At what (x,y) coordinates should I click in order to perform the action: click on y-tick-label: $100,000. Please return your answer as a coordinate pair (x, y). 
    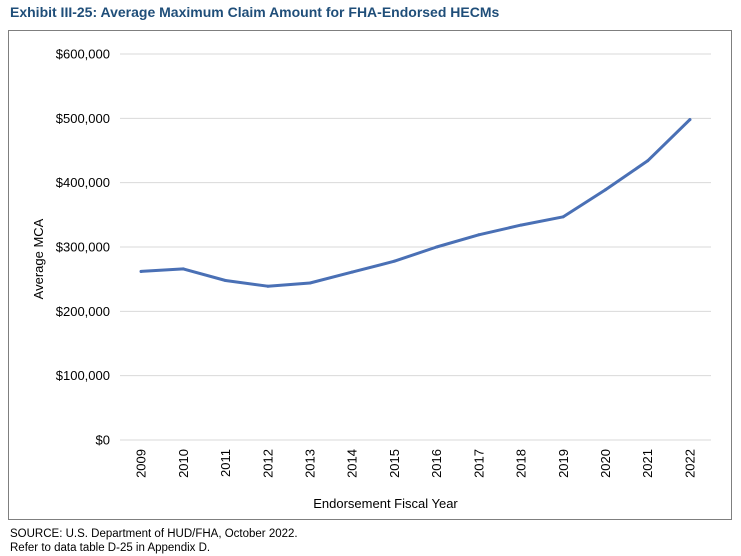
    Looking at the image, I should click on (83, 375).